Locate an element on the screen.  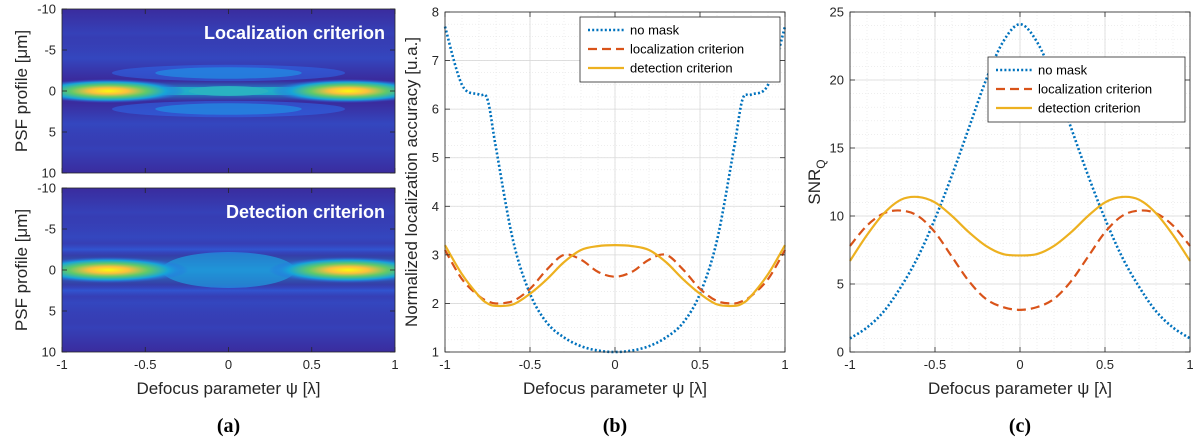
y-tick-label: 7 is located at coordinates (435, 60).